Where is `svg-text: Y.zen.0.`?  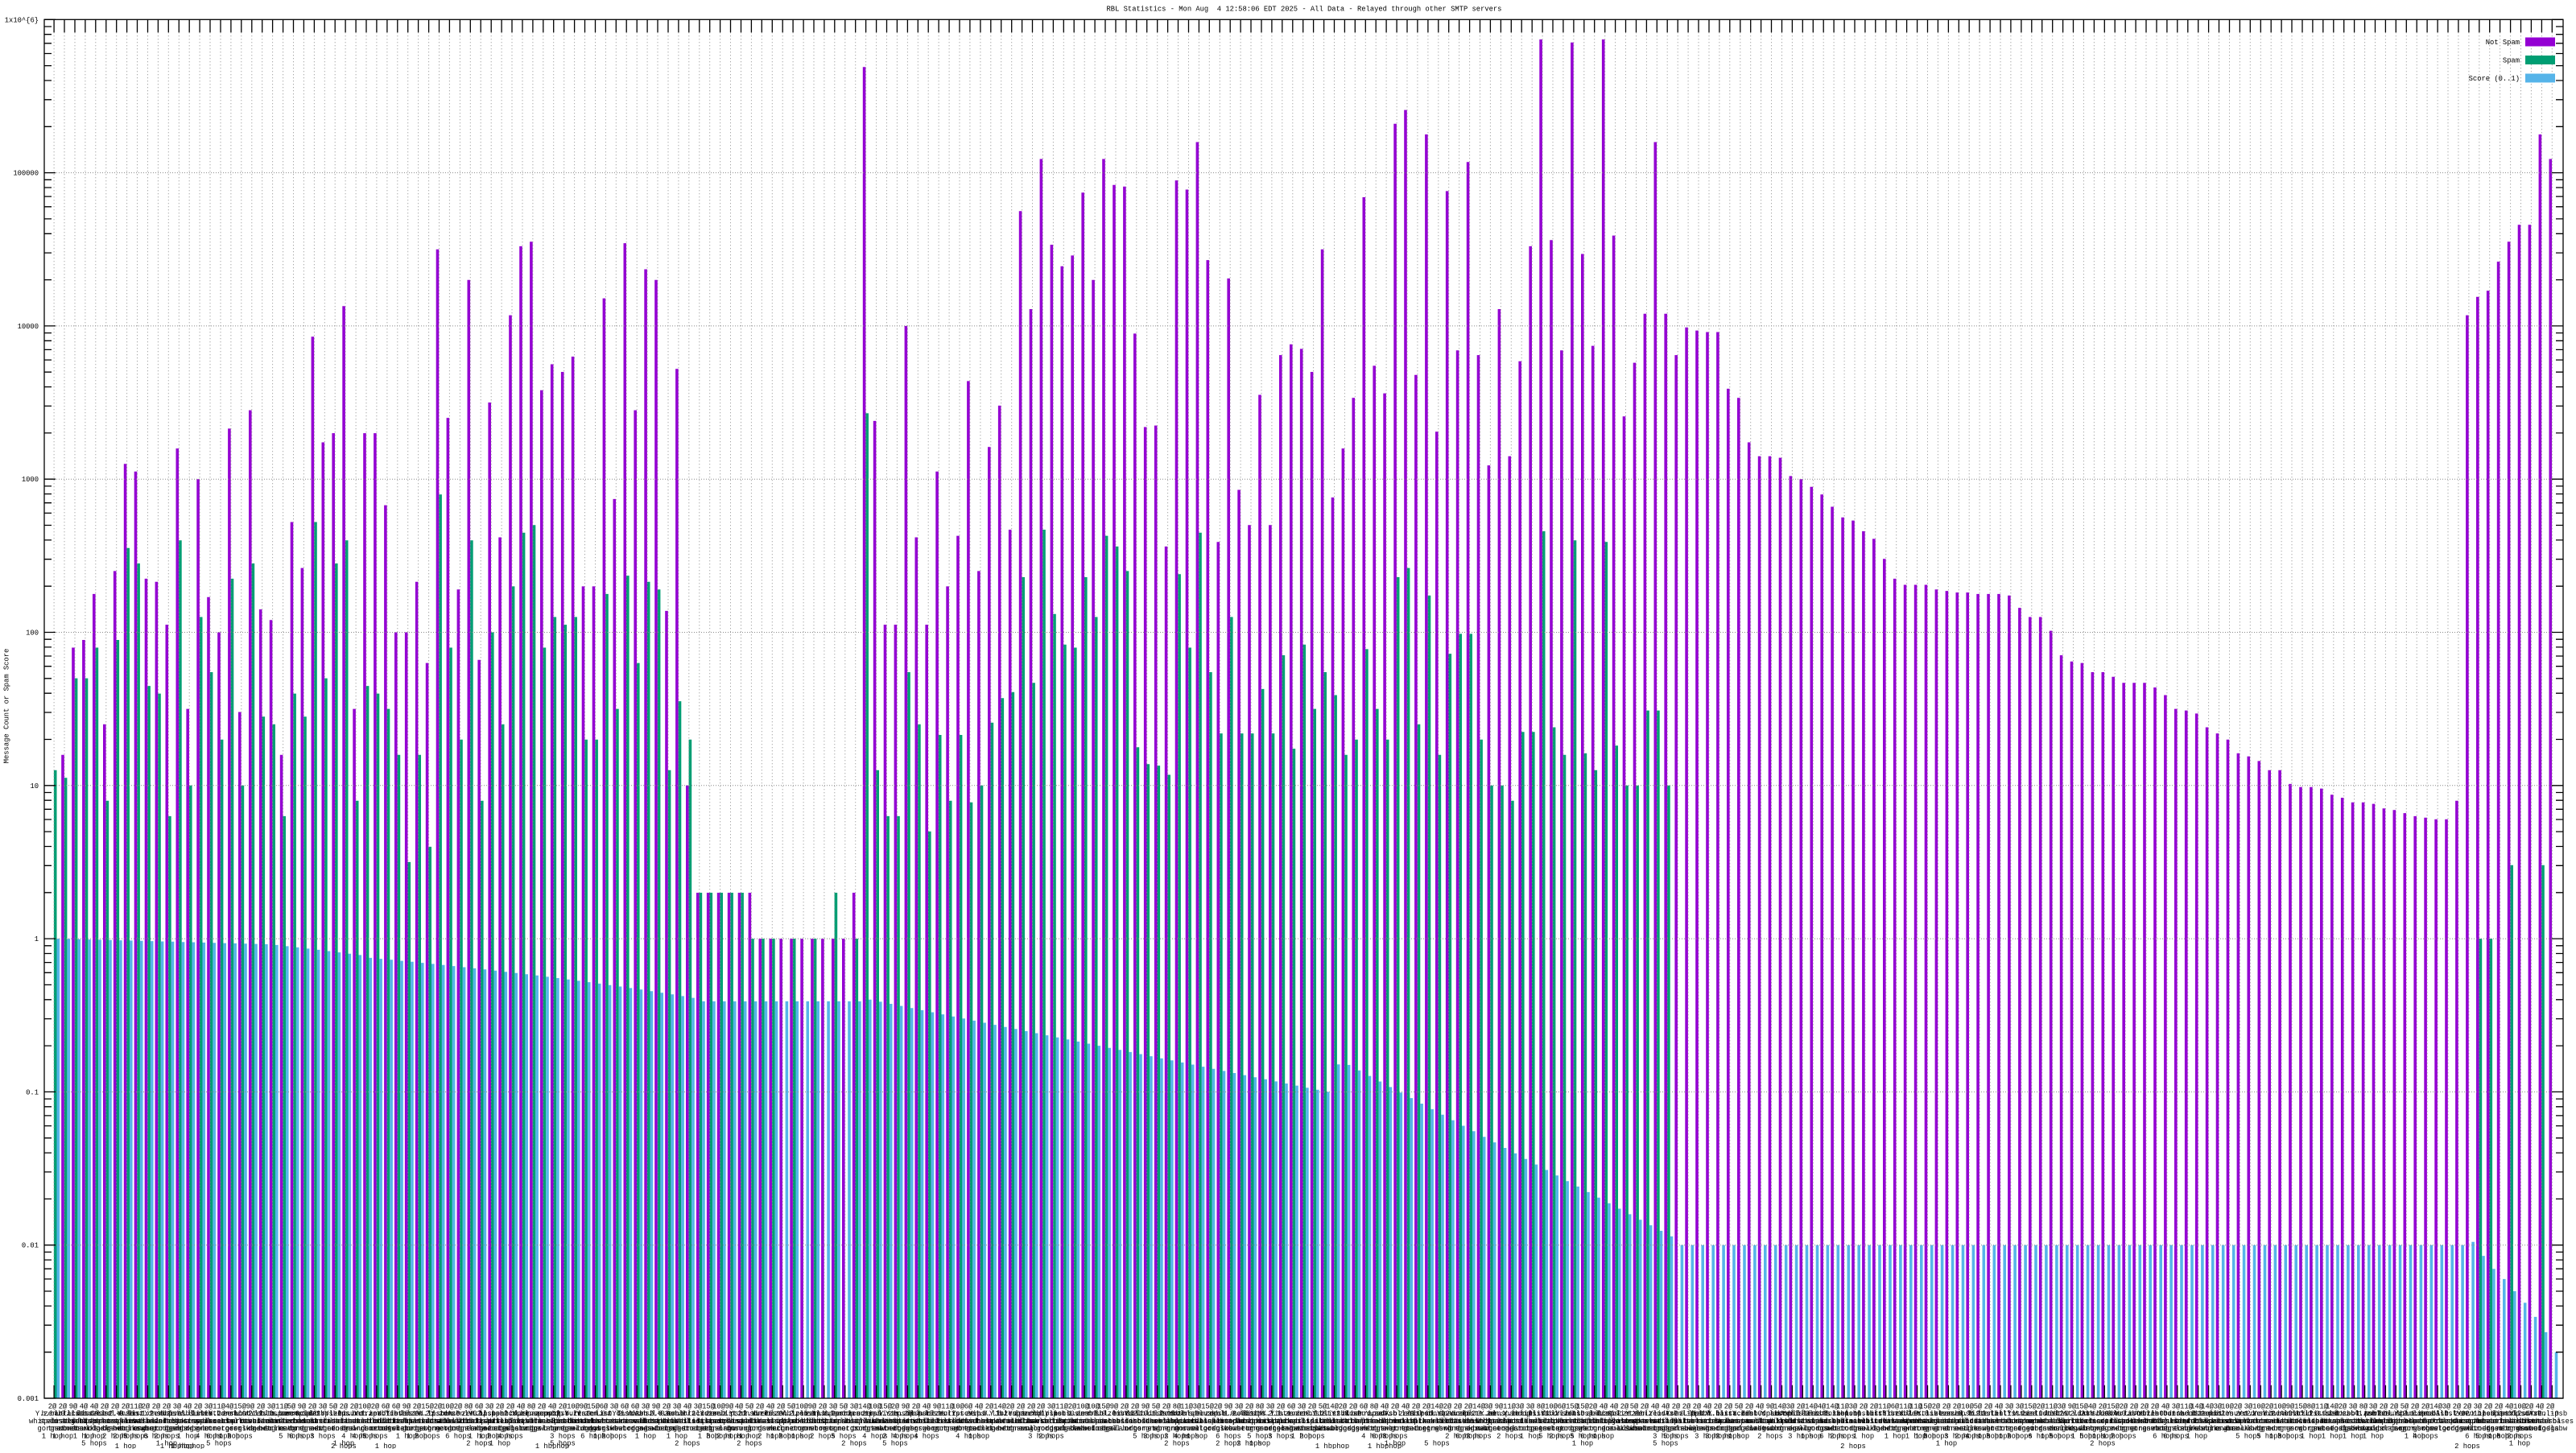
svg-text: Y.zen.0. is located at coordinates (1916, 1414).